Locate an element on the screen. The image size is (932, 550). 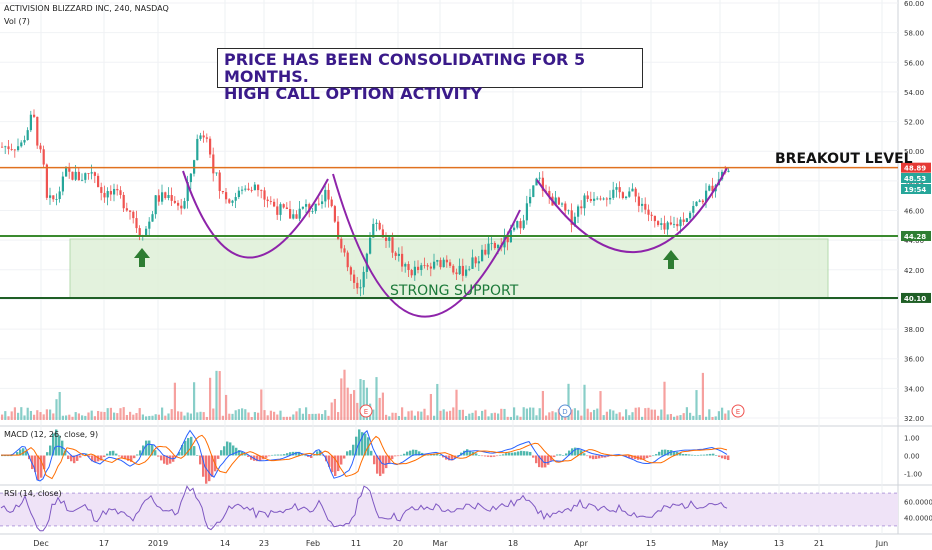
y-tick-label: 56.00 is located at coordinates (914, 63).